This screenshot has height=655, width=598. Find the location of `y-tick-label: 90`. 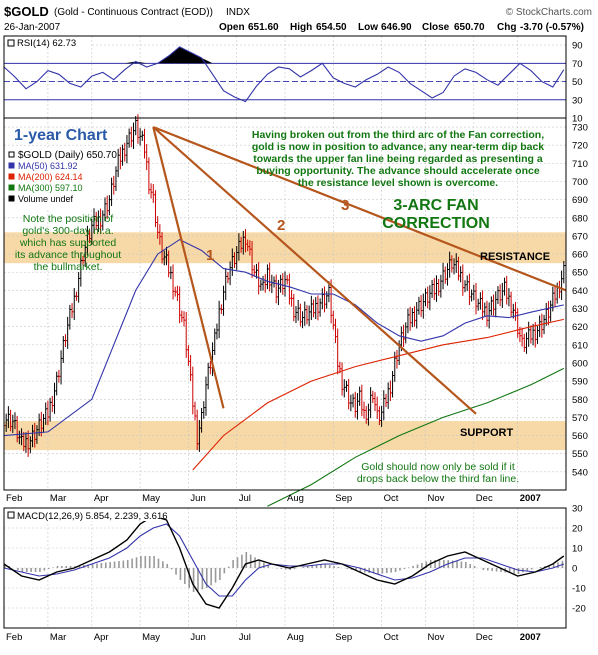

y-tick-label: 90 is located at coordinates (577, 46).